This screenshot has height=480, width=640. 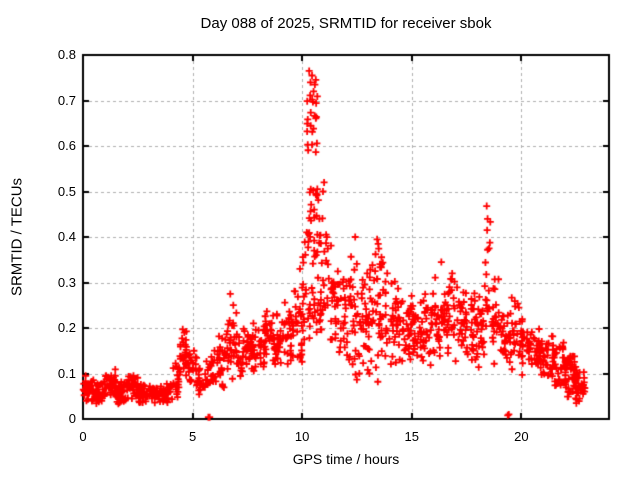 What do you see at coordinates (521, 436) in the screenshot?
I see `x-tick-label: 20` at bounding box center [521, 436].